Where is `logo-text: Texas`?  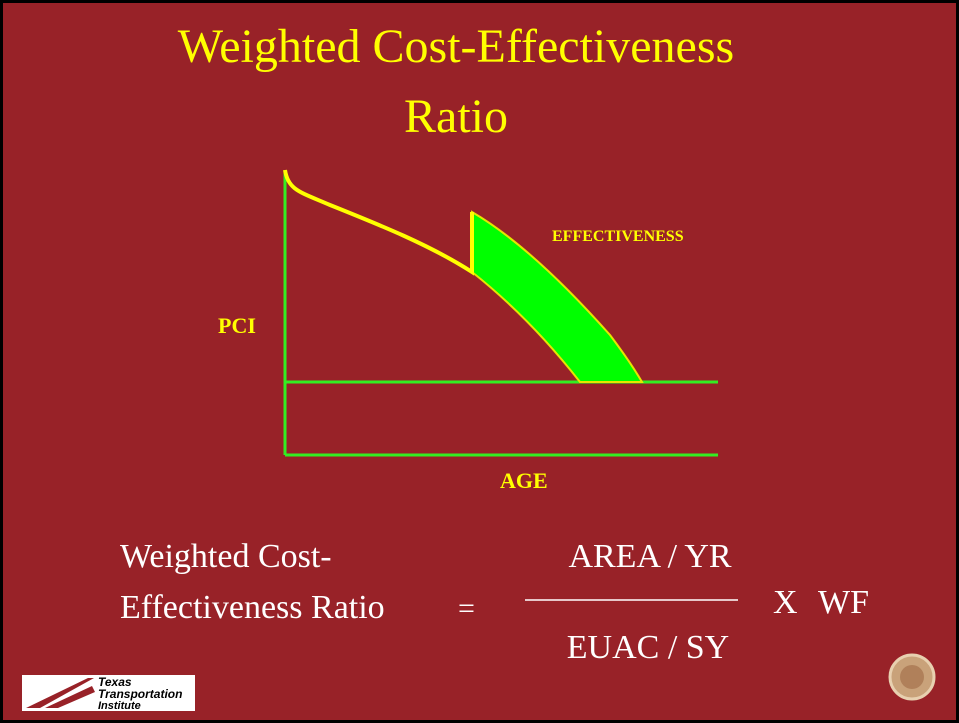
logo-text: Texas is located at coordinates (115, 682).